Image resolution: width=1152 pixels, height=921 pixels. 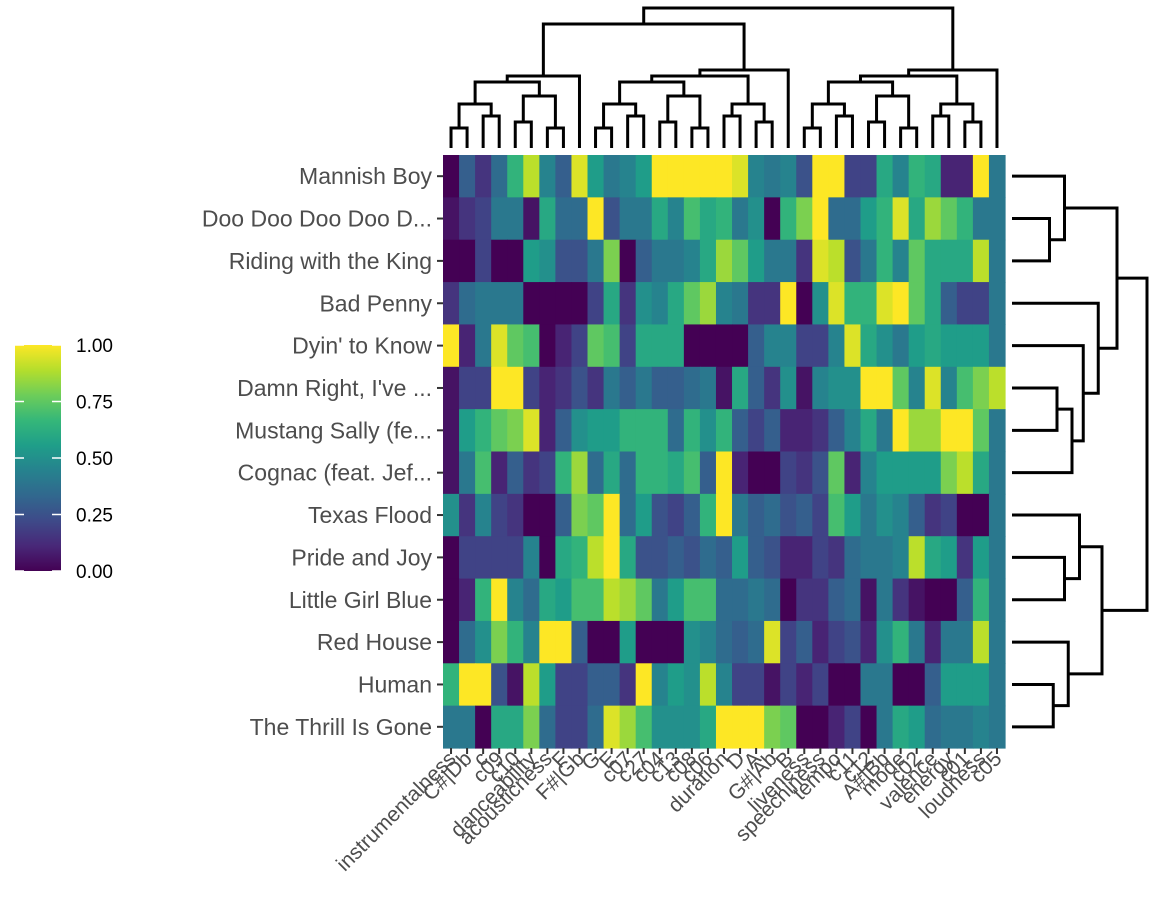 What do you see at coordinates (360, 600) in the screenshot?
I see `row-label: Little Girl Blue` at bounding box center [360, 600].